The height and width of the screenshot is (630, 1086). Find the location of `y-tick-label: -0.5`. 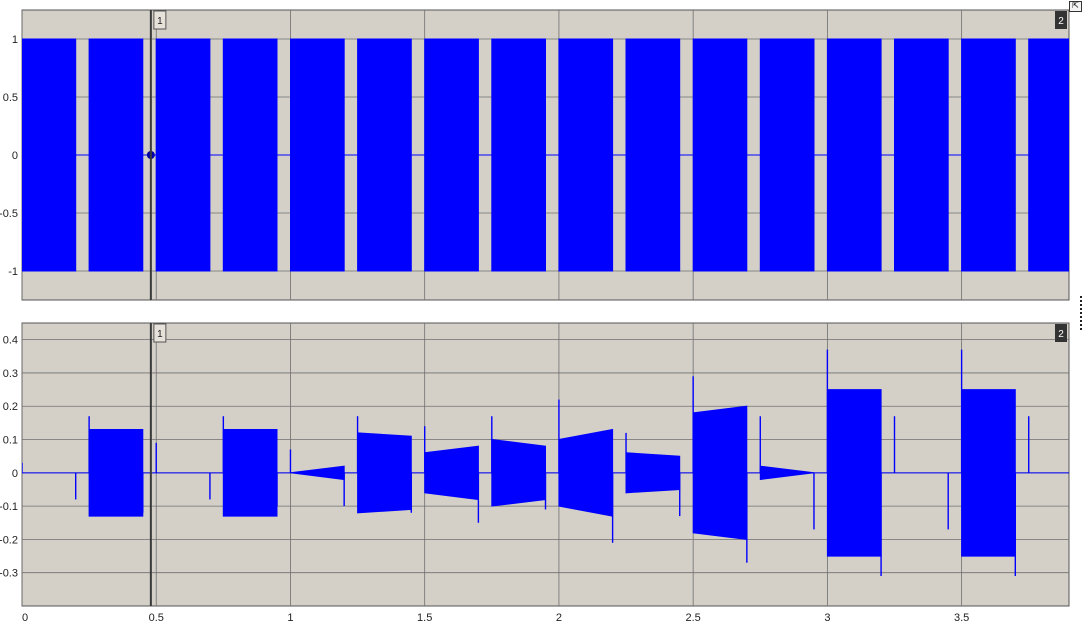

y-tick-label: -0.5 is located at coordinates (9, 214).